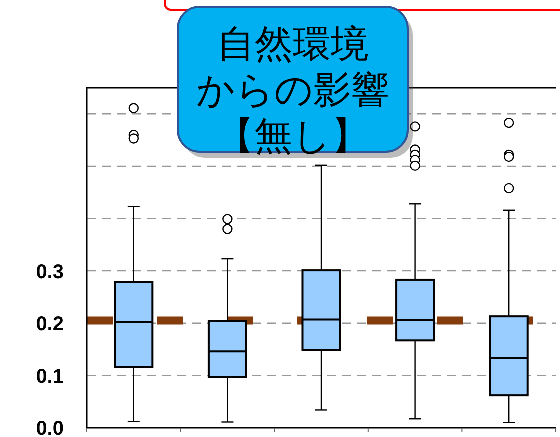 This screenshot has height=437, width=560. What do you see at coordinates (50, 377) in the screenshot?
I see `y-tick-label: 0.1` at bounding box center [50, 377].